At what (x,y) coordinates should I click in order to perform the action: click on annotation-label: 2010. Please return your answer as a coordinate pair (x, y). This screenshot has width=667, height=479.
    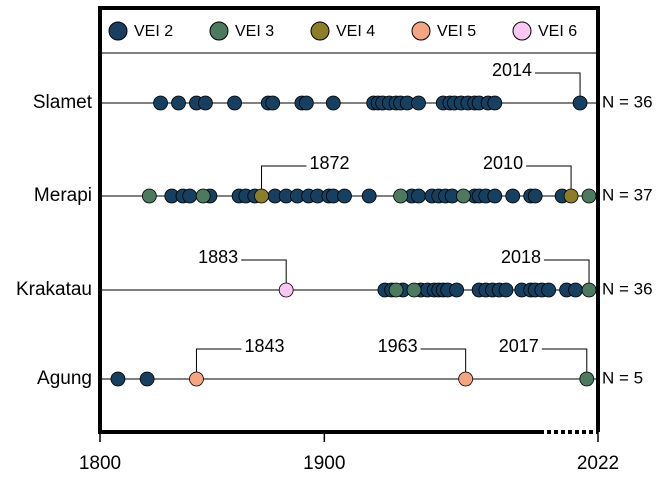
    Looking at the image, I should click on (503, 163).